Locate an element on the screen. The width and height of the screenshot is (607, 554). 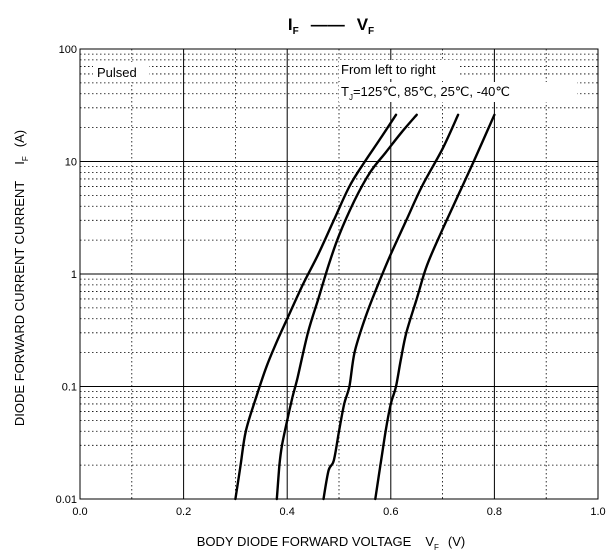
title-vf-sub: F is located at coordinates (371, 31).